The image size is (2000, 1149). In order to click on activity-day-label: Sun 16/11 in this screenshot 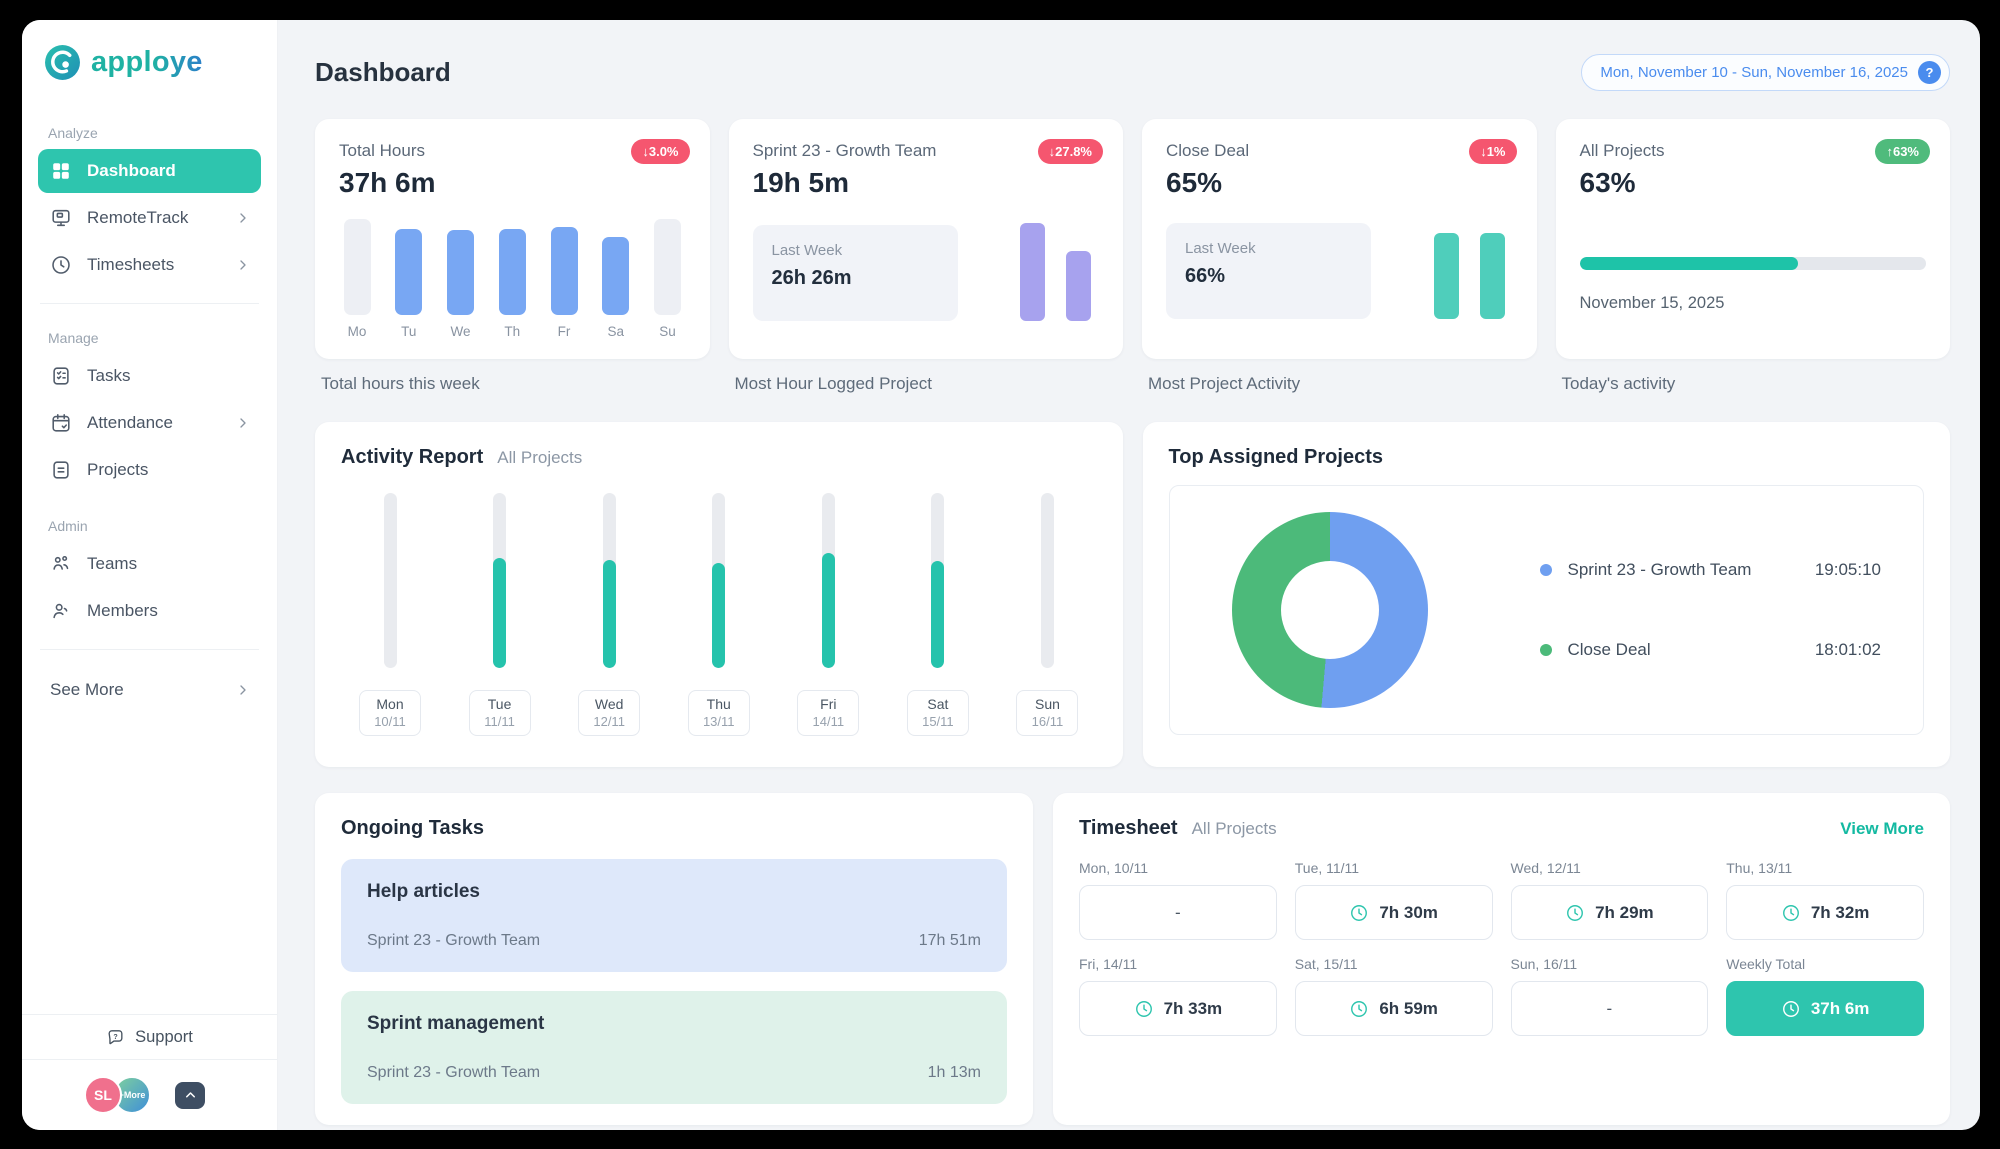, I will do `click(1047, 713)`.